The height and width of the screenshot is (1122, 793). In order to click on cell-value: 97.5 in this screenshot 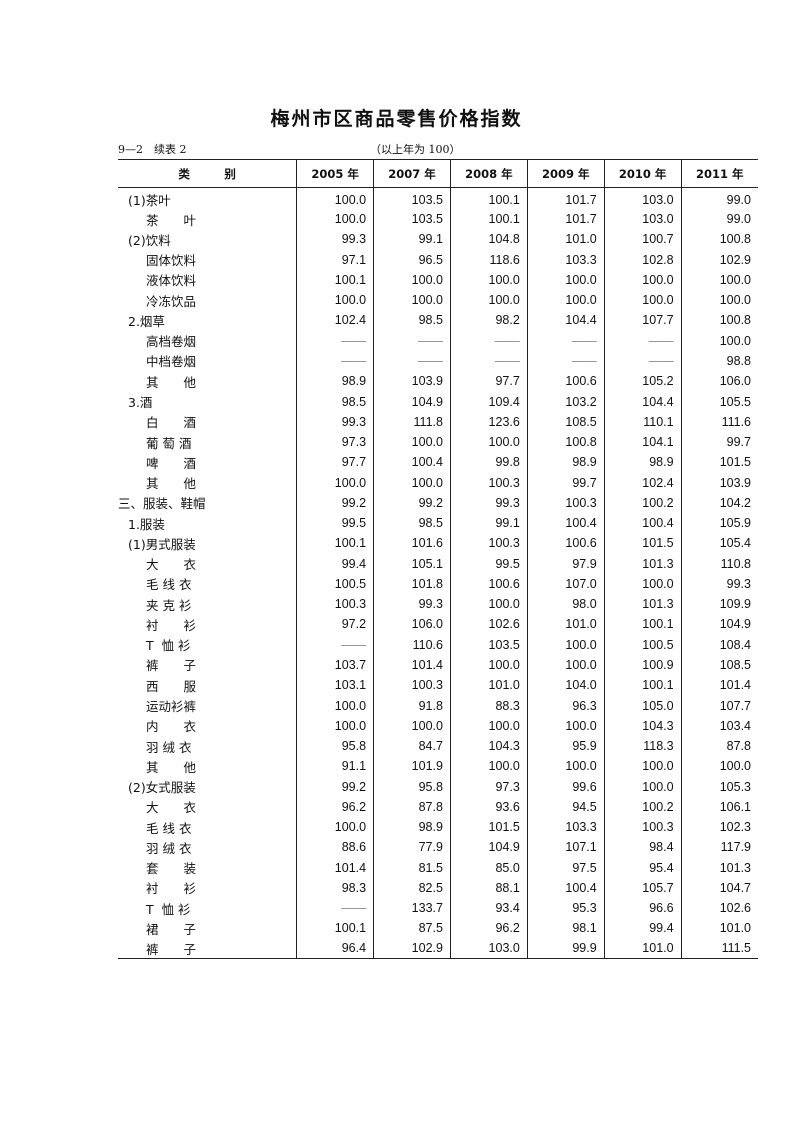, I will do `click(565, 867)`.